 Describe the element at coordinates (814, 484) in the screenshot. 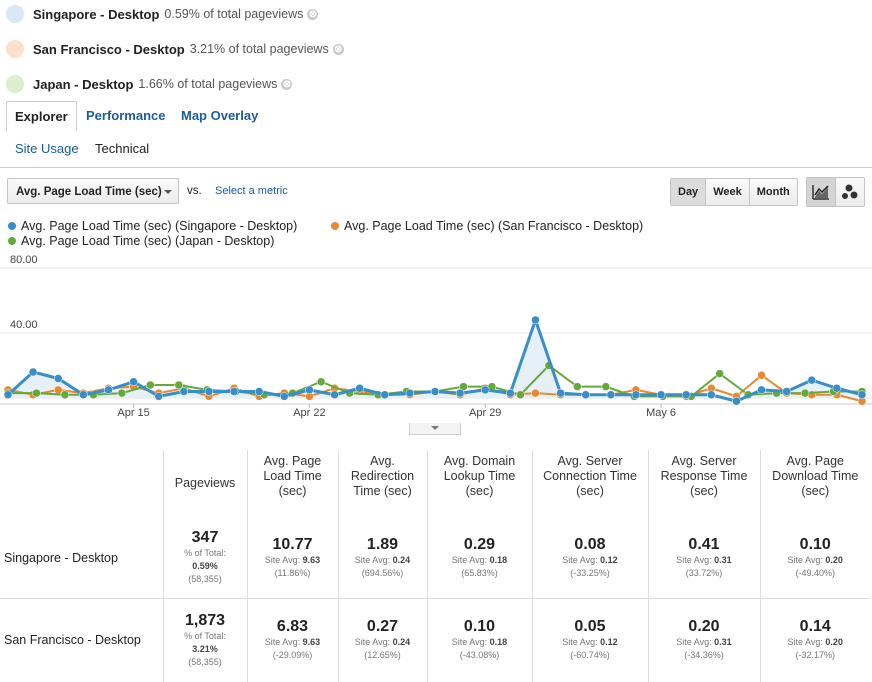

I see `header-page-download-time: Avg. Page Download Time (sec)` at that location.